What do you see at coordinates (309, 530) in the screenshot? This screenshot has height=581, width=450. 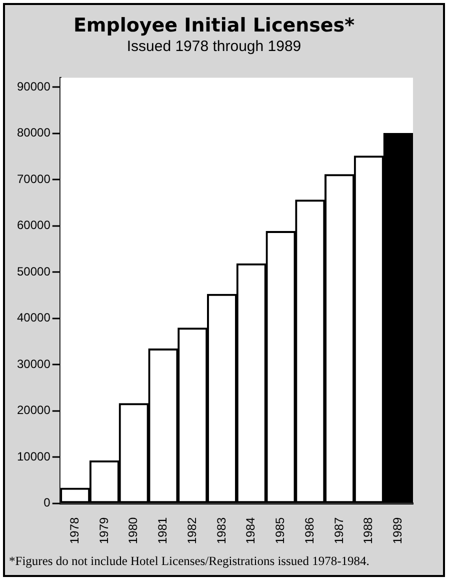 I see `x-tick-label: 1986` at bounding box center [309, 530].